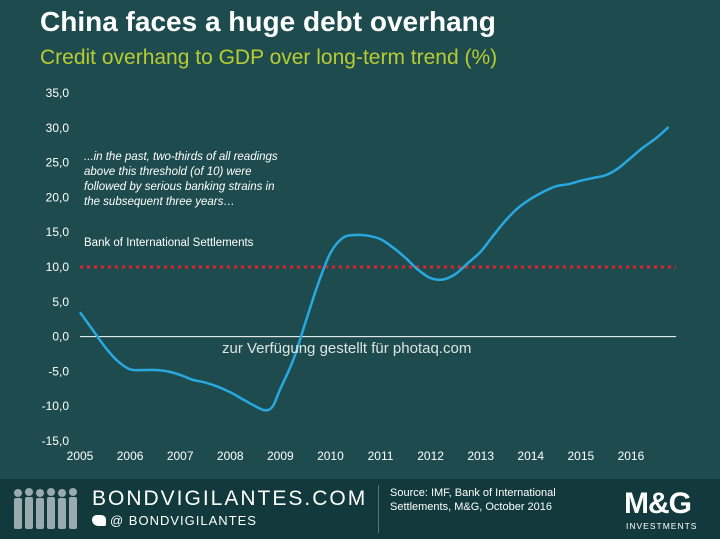  What do you see at coordinates (58, 128) in the screenshot?
I see `y-tick-label: 30,0` at bounding box center [58, 128].